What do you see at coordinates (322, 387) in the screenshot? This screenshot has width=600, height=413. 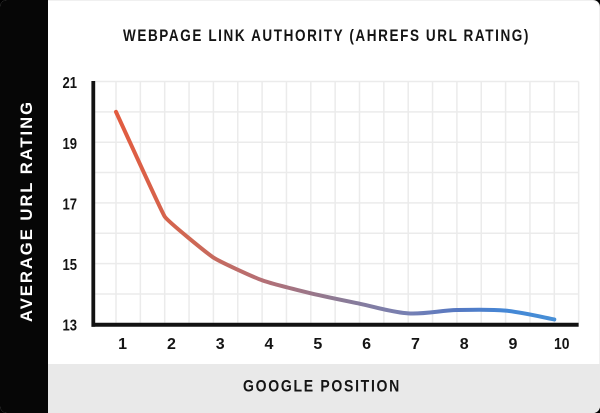 I see `svg-text: GOOGLE POSITION` at bounding box center [322, 387].